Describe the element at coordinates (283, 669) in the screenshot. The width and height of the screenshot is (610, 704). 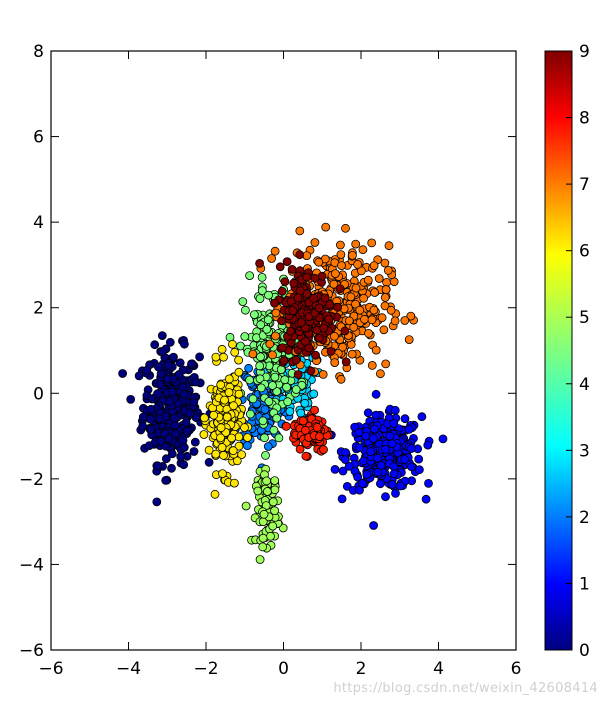
I see `x-tick-label: 0` at that location.